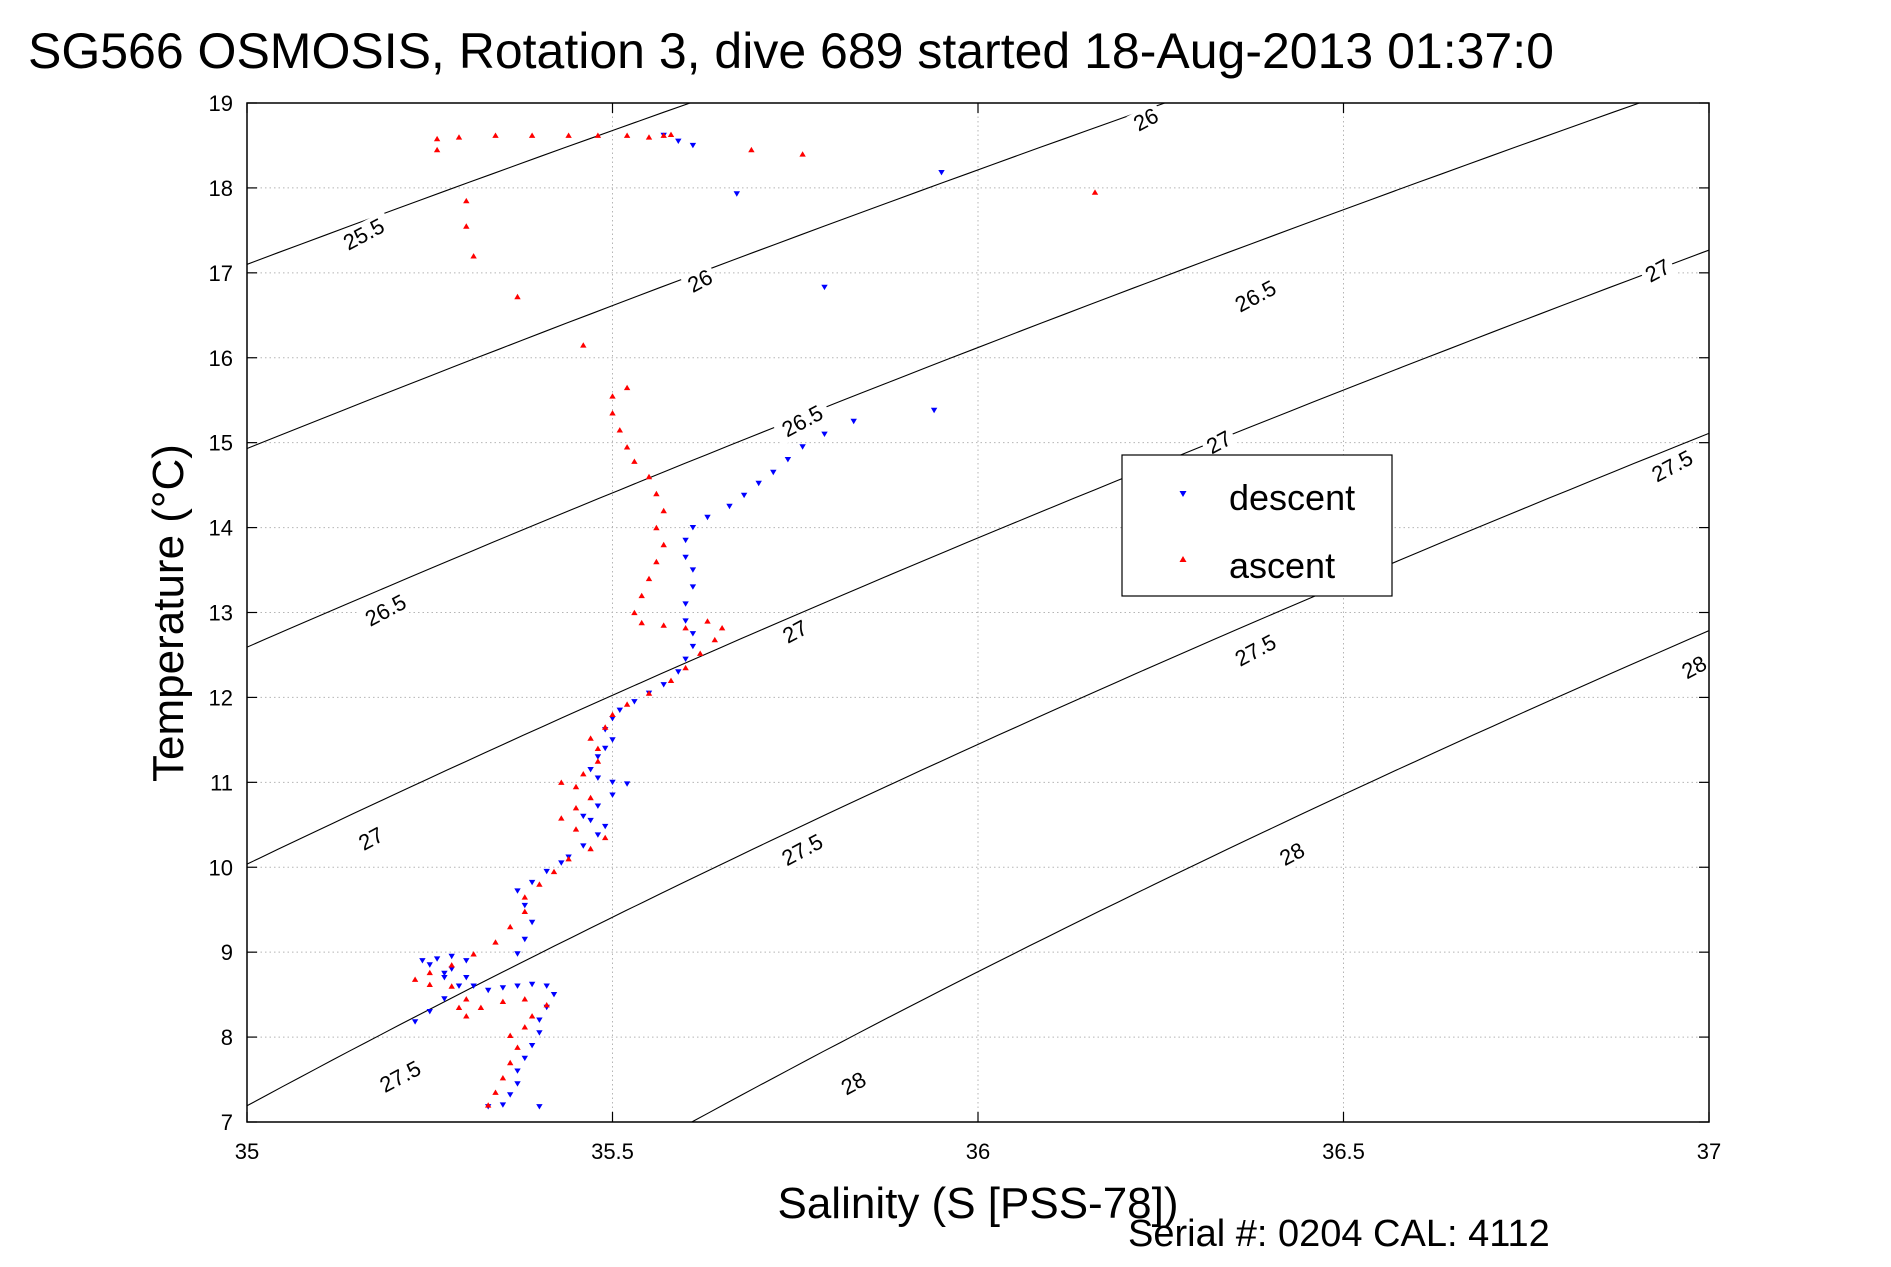  Describe the element at coordinates (221, 103) in the screenshot. I see `y-tick-label: 19` at that location.